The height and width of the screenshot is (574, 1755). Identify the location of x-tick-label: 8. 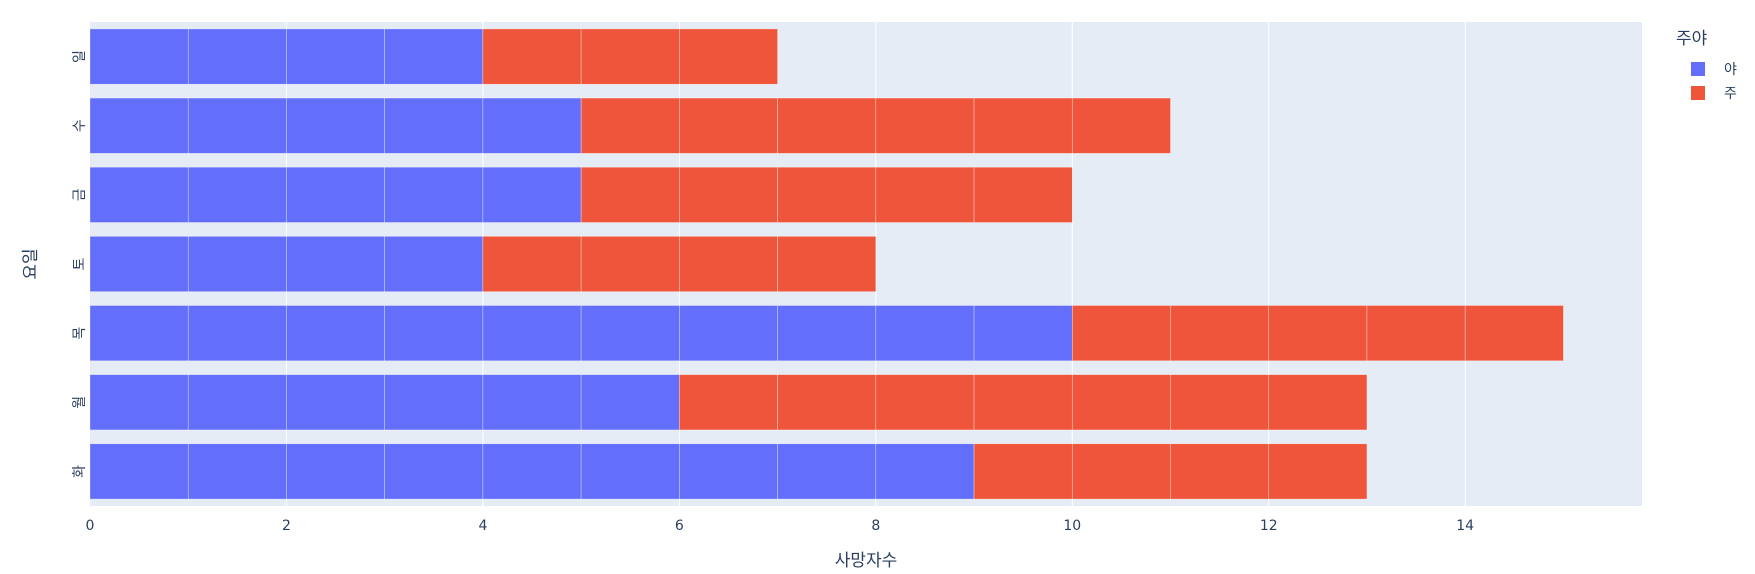
(875, 526).